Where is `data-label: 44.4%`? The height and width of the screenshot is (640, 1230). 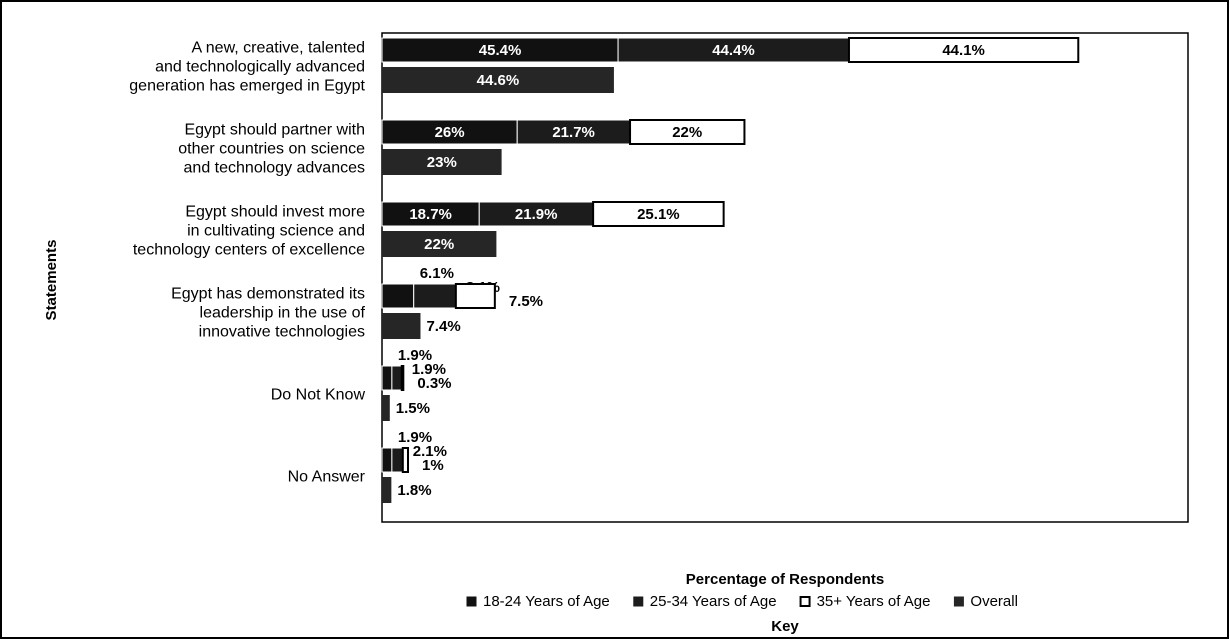 data-label: 44.4% is located at coordinates (733, 50).